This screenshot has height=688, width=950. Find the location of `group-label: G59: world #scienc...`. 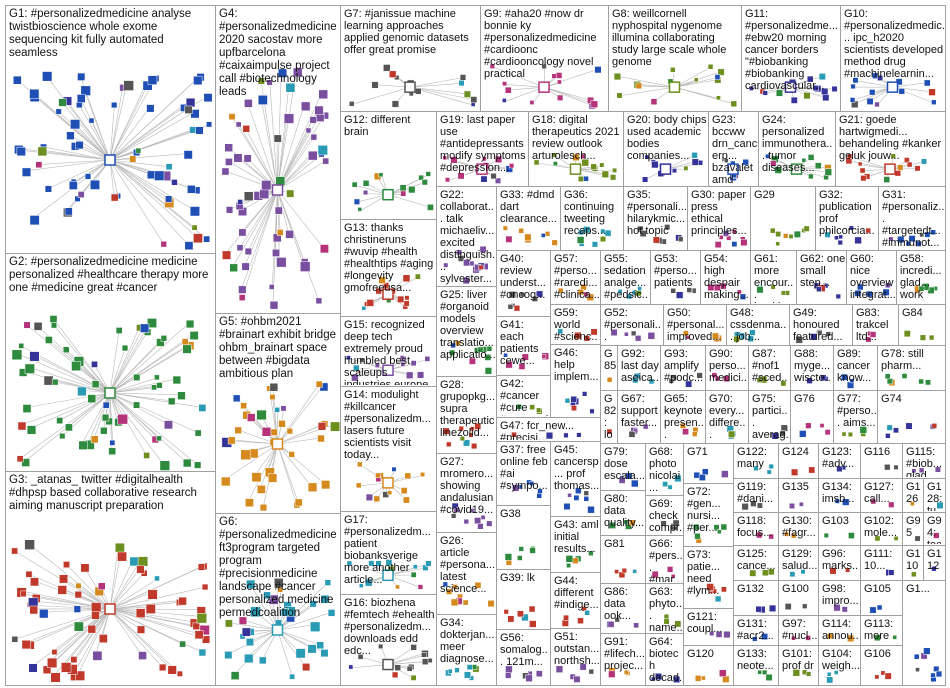

group-label: G59: world #scienc... is located at coordinates (576, 325).